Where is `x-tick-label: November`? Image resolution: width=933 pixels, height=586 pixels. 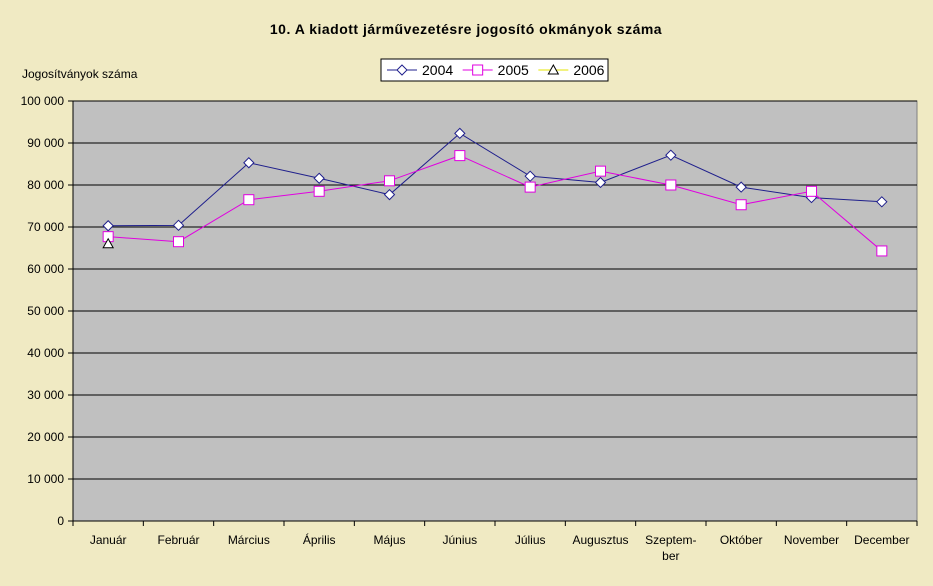 x-tick-label: November is located at coordinates (811, 540).